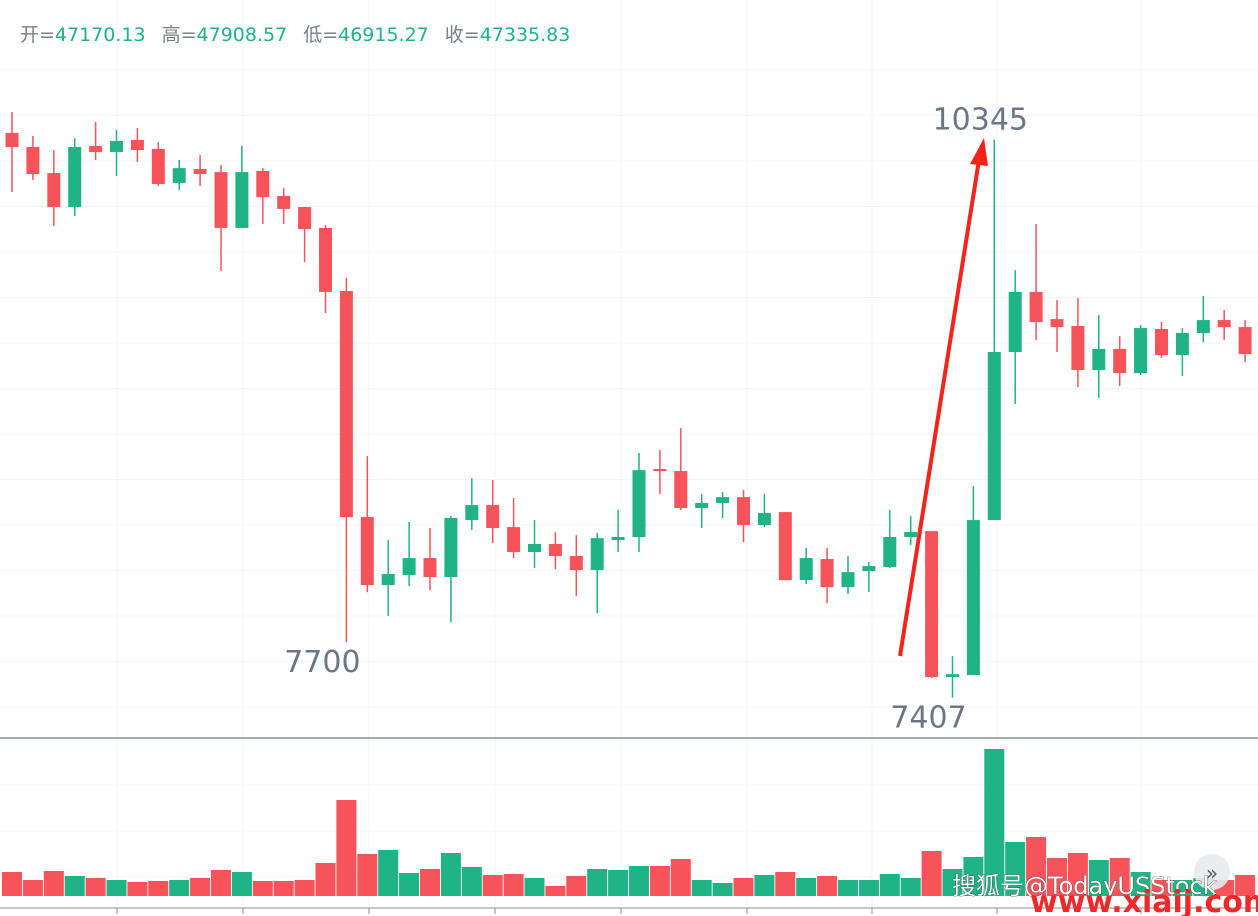 Image resolution: width=1258 pixels, height=916 pixels. What do you see at coordinates (100, 35) in the screenshot?
I see `ohlc-value: 47170.13` at bounding box center [100, 35].